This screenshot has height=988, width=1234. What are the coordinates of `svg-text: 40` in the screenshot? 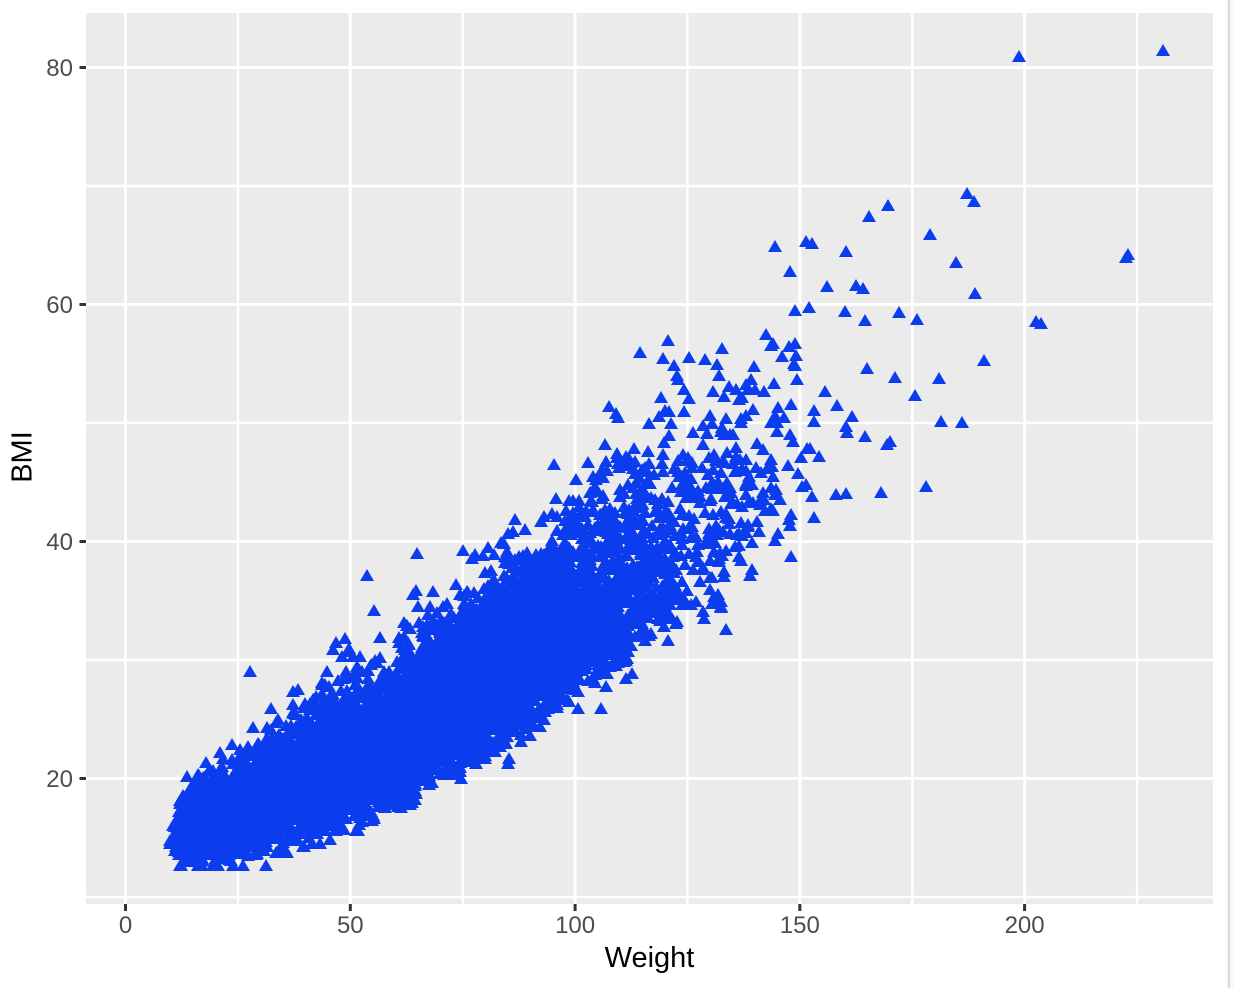 It's located at (59, 542).